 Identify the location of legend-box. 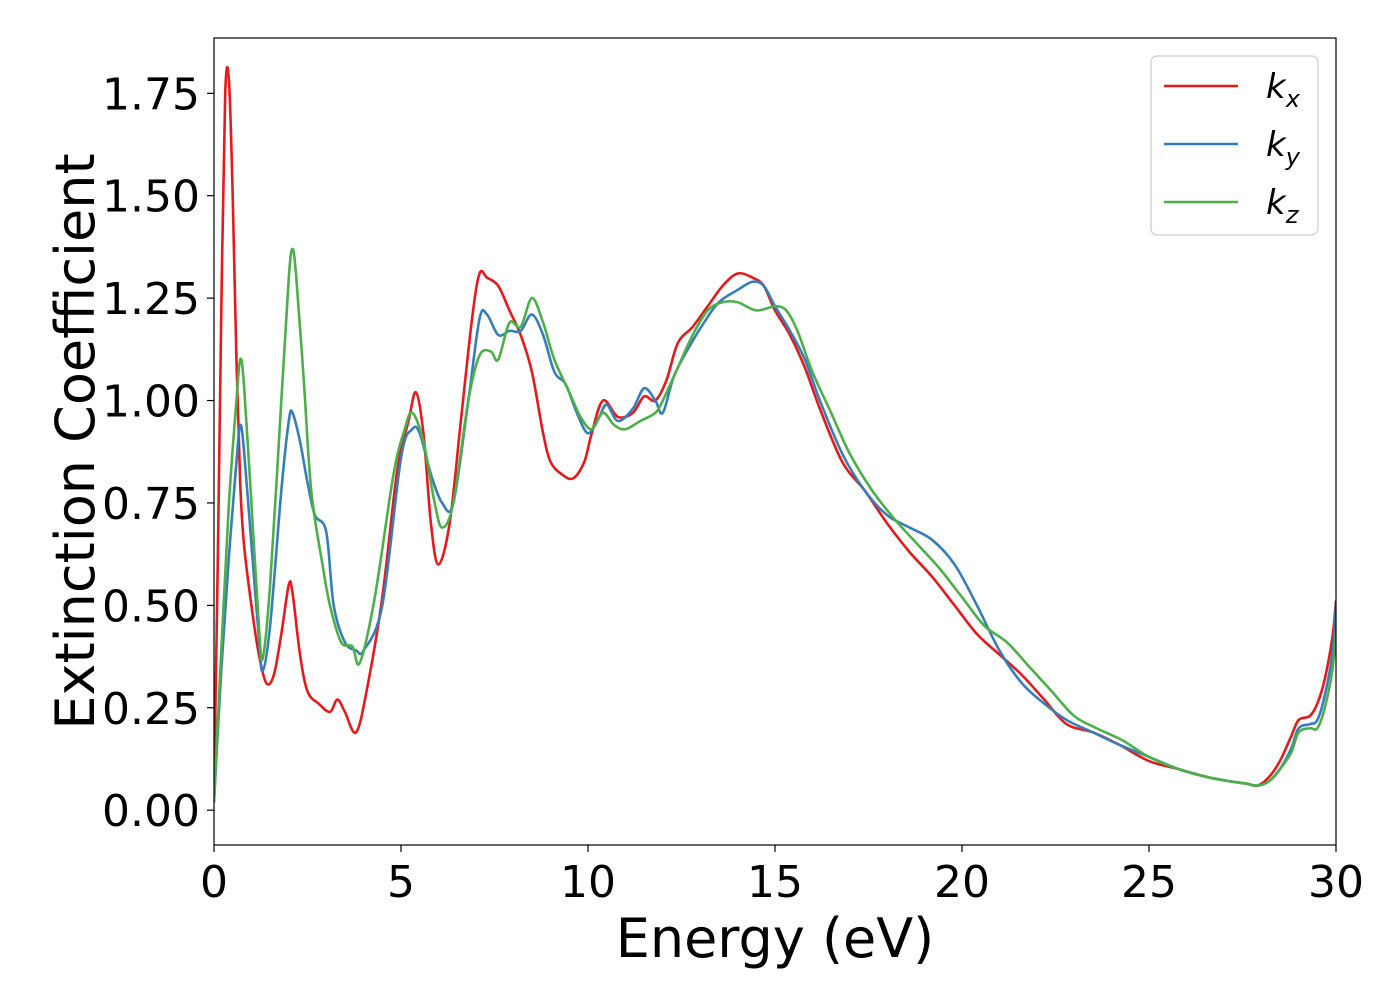
(1234, 145).